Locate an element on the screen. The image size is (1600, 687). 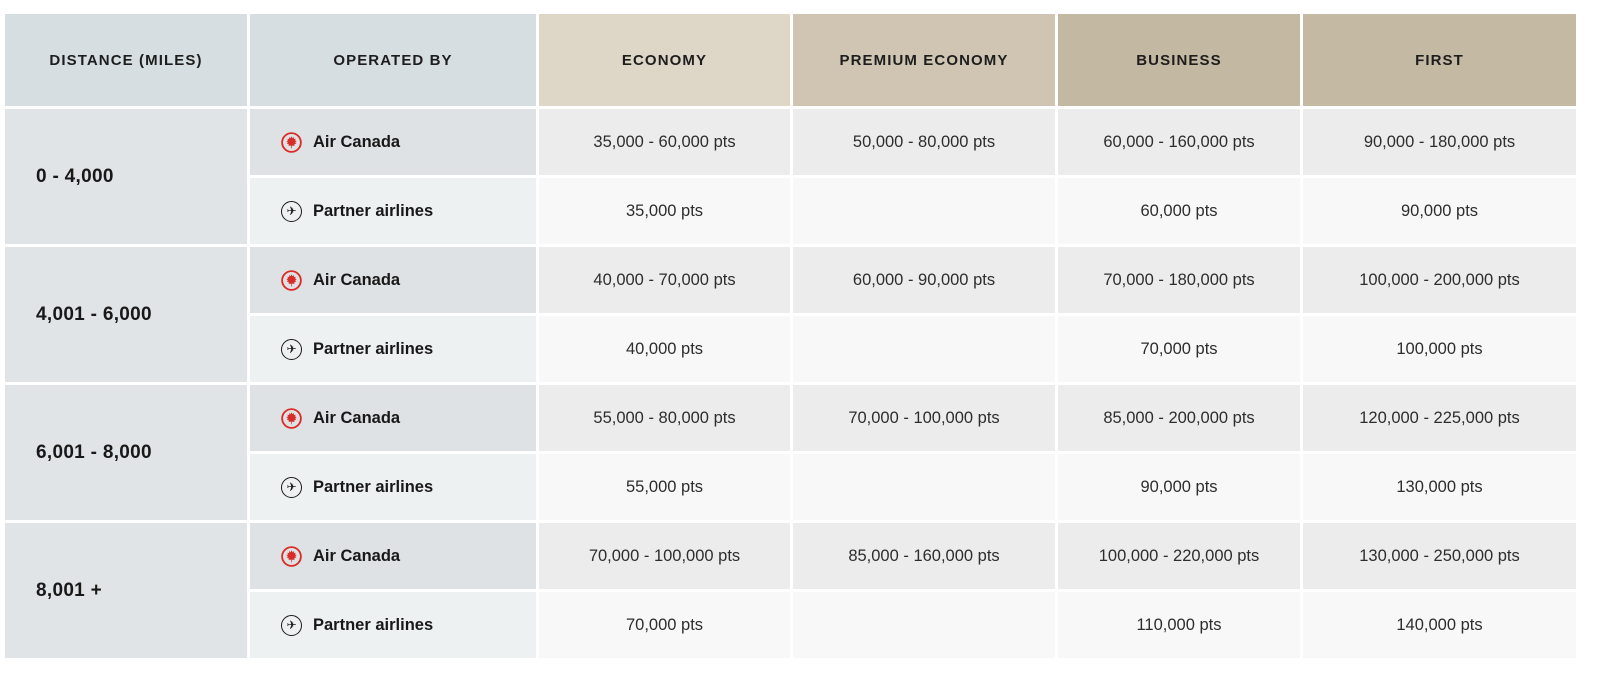
premium-economy-value-cell: 50,000 - 80,000 pts is located at coordinates (924, 142).